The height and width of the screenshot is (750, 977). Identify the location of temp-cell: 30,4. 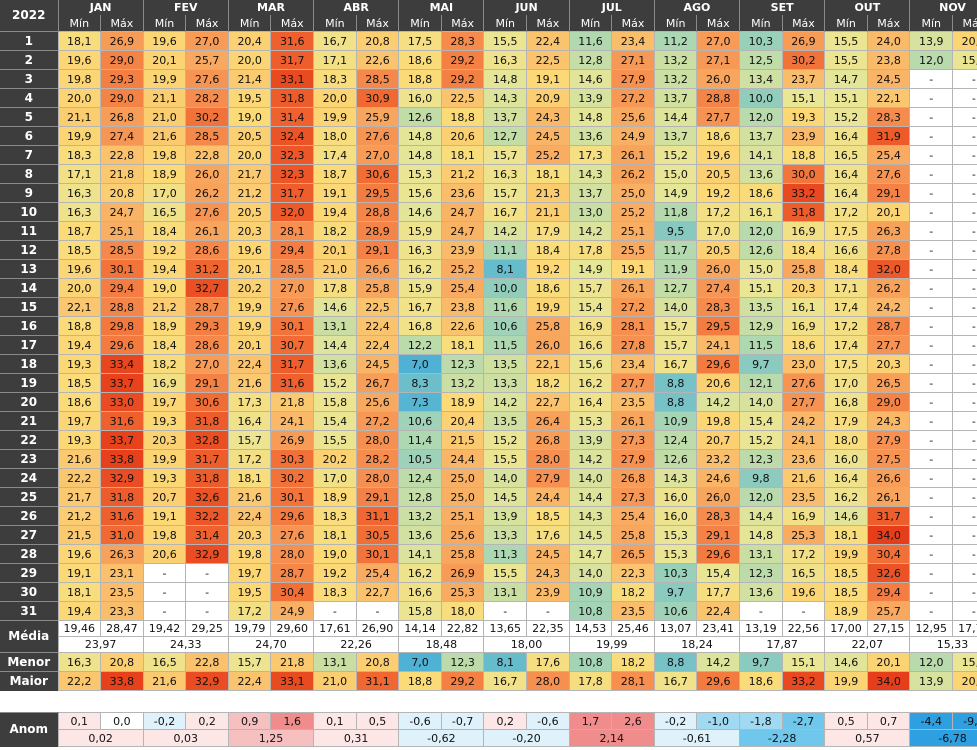
(292, 592).